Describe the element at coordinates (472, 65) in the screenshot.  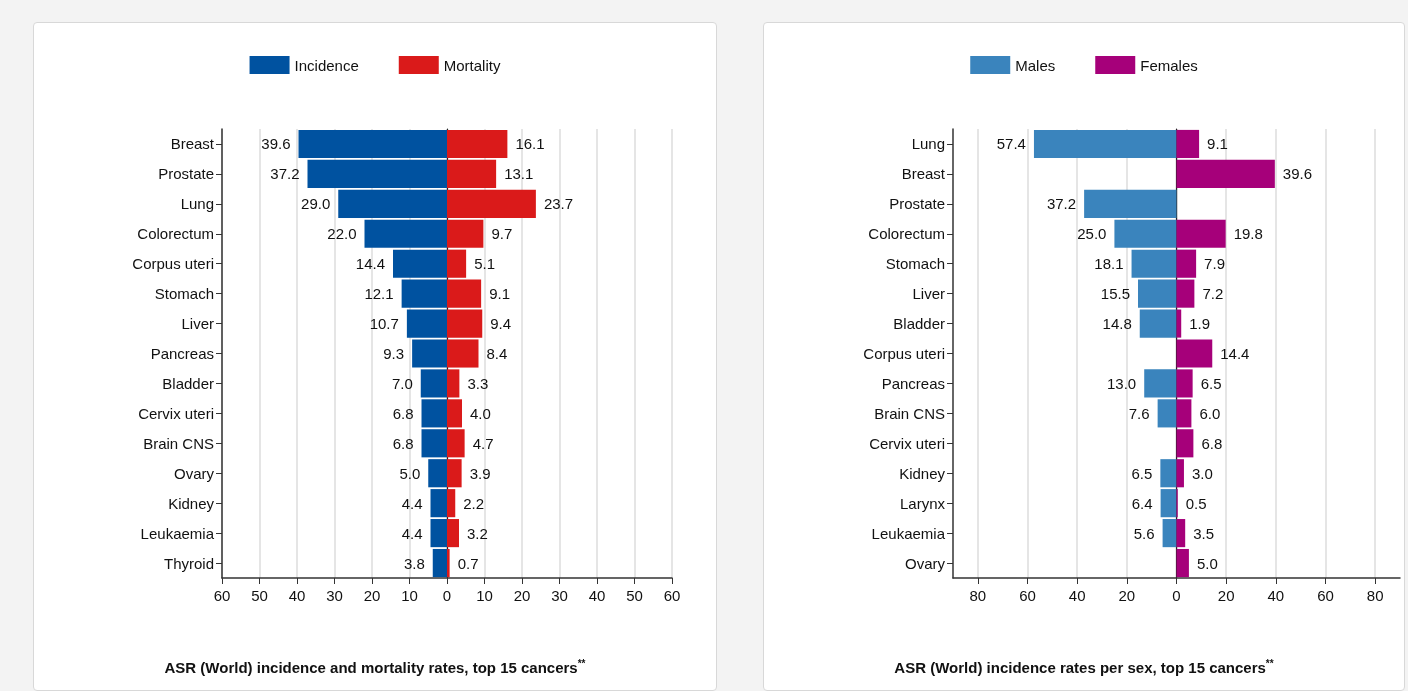
I see `legend-label: Mortality` at that location.